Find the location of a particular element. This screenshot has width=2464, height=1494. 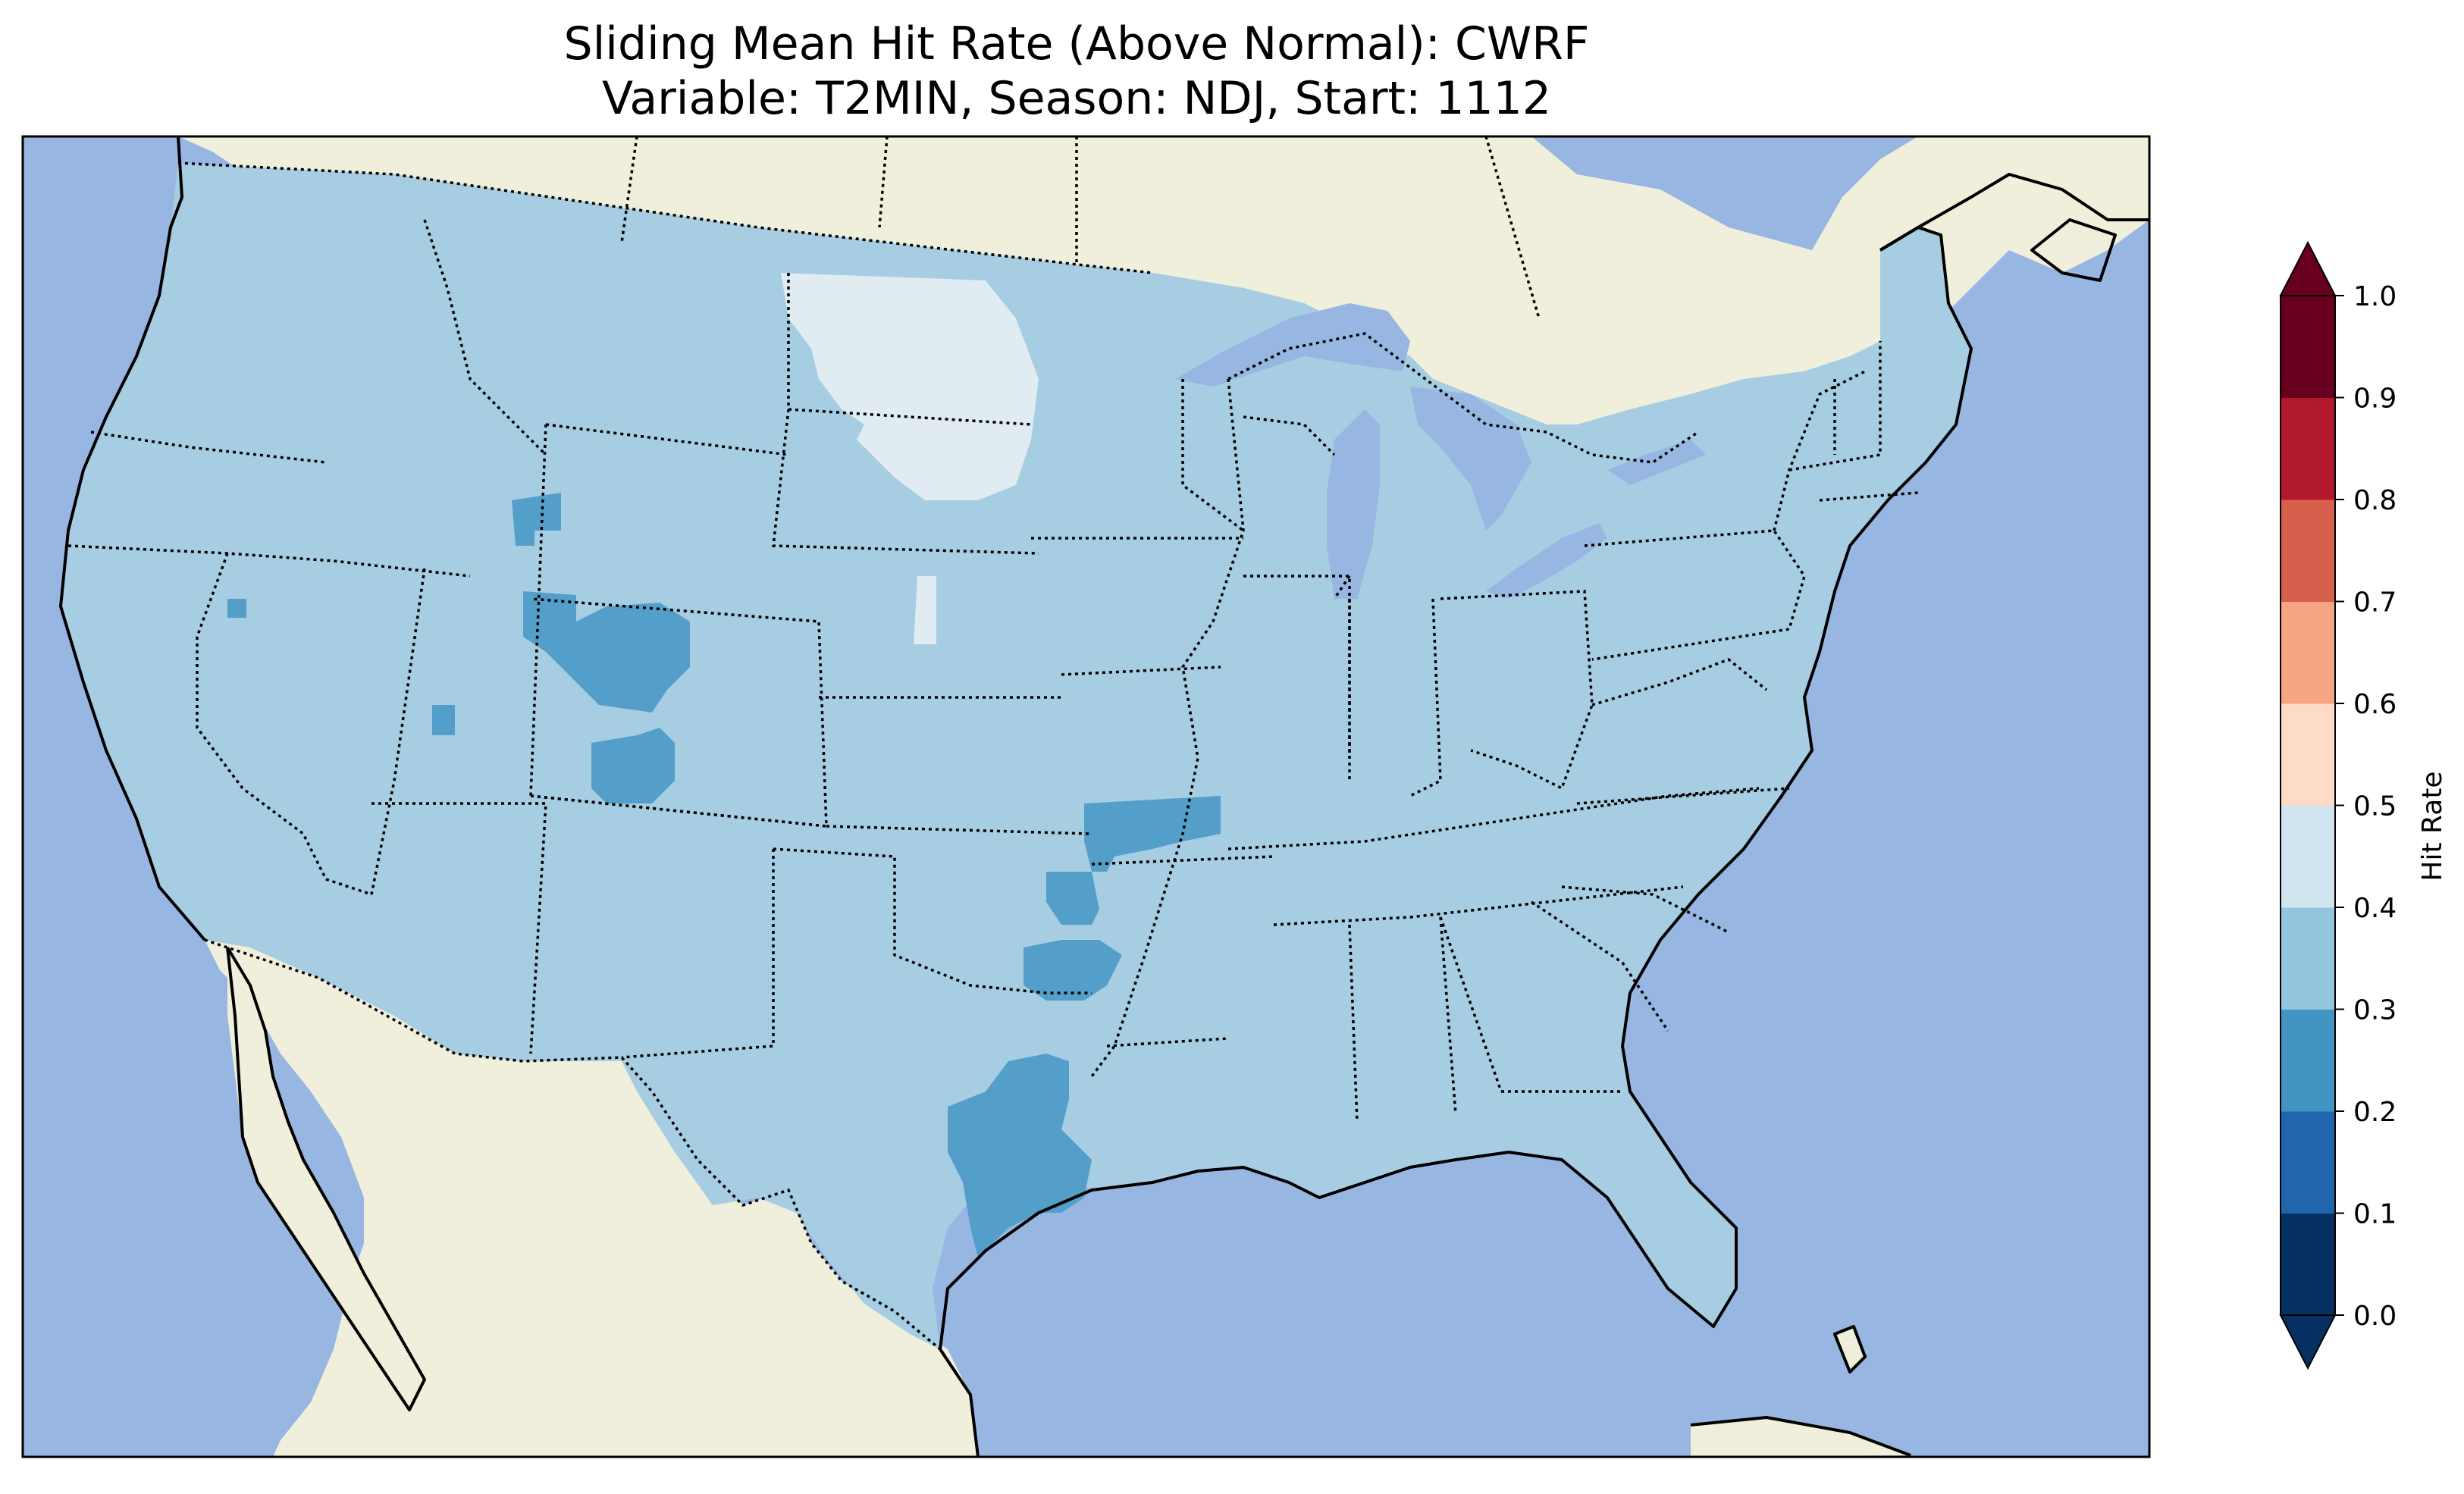

state-border-ok-tx is located at coordinates (932, 920).